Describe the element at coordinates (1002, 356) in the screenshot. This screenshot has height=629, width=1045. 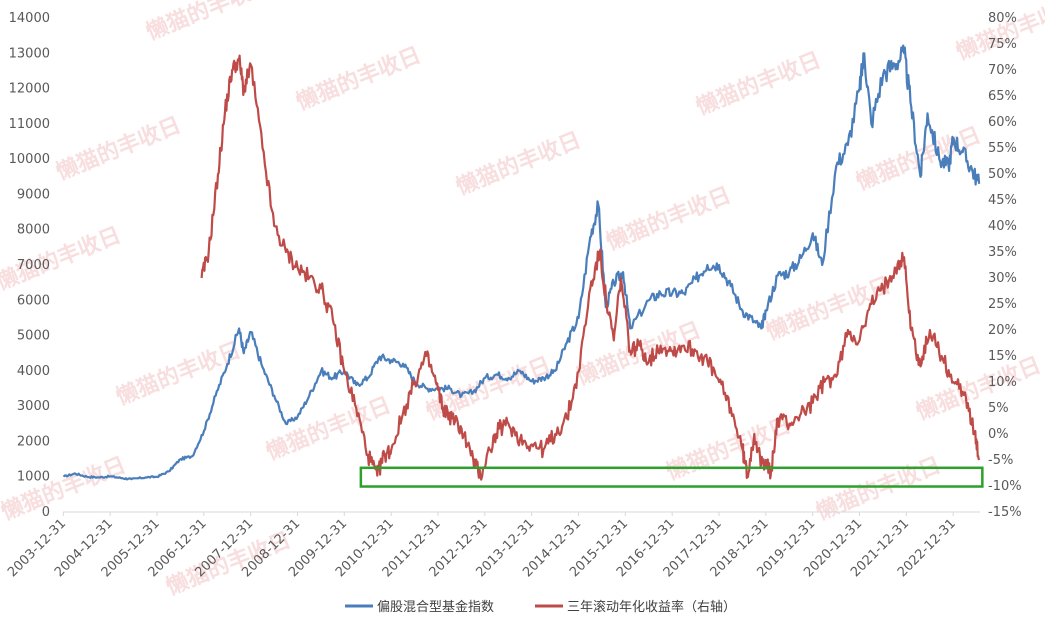
I see `y-right-tick-label: 15%` at that location.